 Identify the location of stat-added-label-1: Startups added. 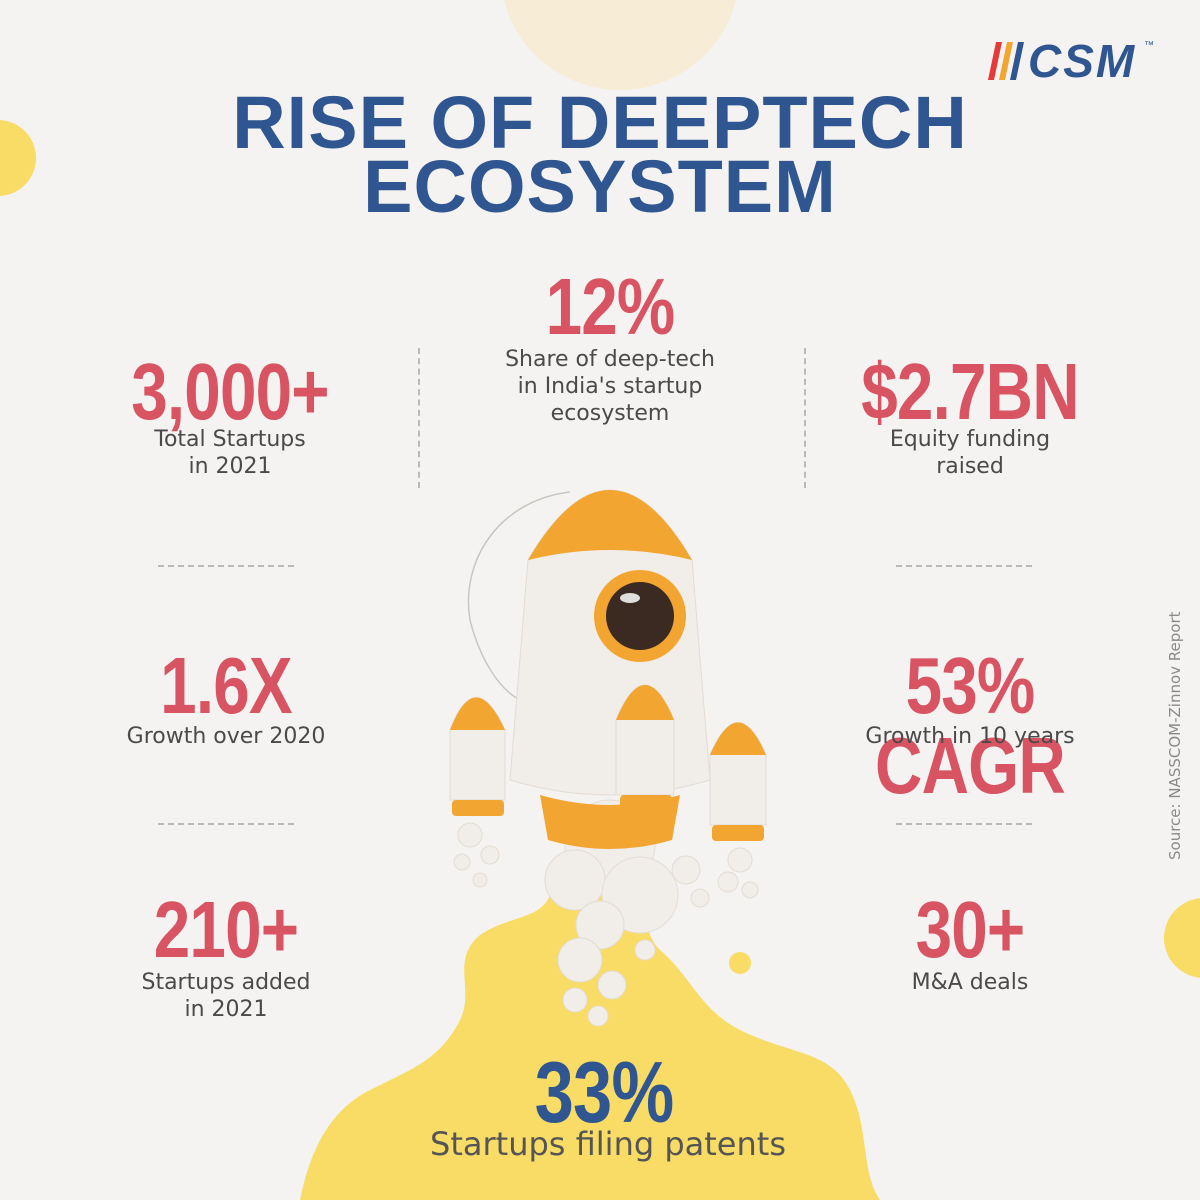
(226, 982).